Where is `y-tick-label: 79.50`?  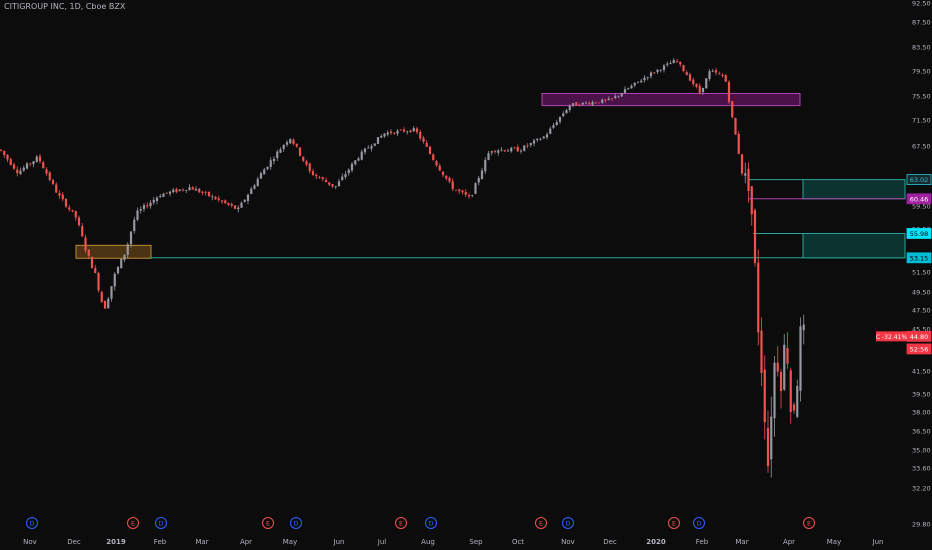
y-tick-label: 79.50 is located at coordinates (921, 72).